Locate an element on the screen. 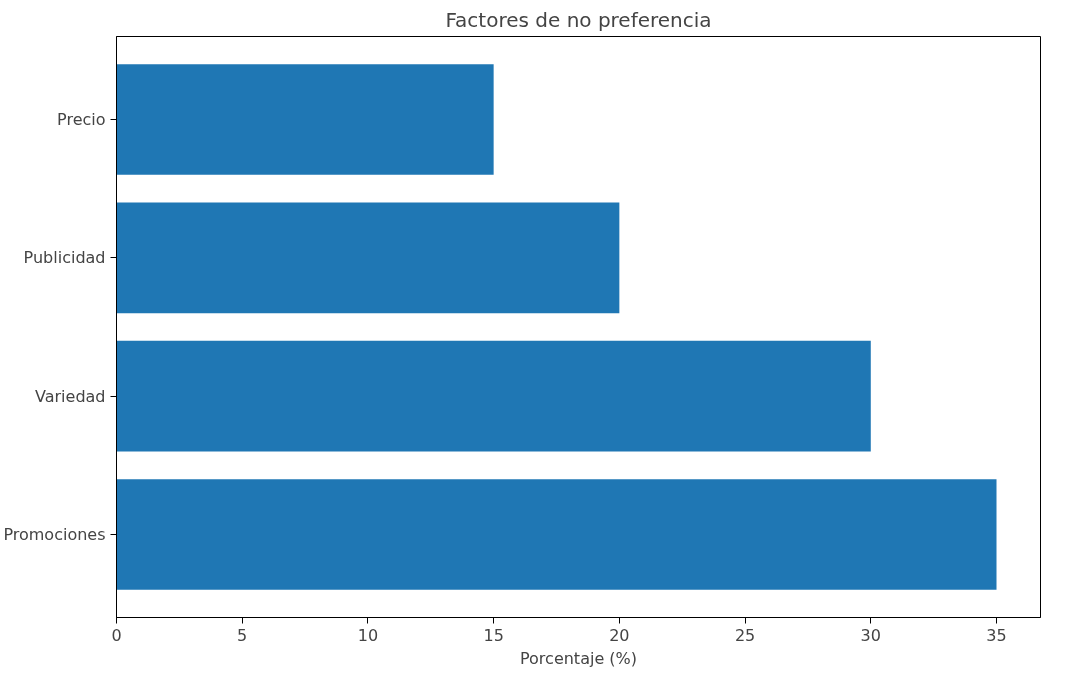 This screenshot has width=1081, height=688. x-axis-title: Porcentaje (%) is located at coordinates (578, 658).